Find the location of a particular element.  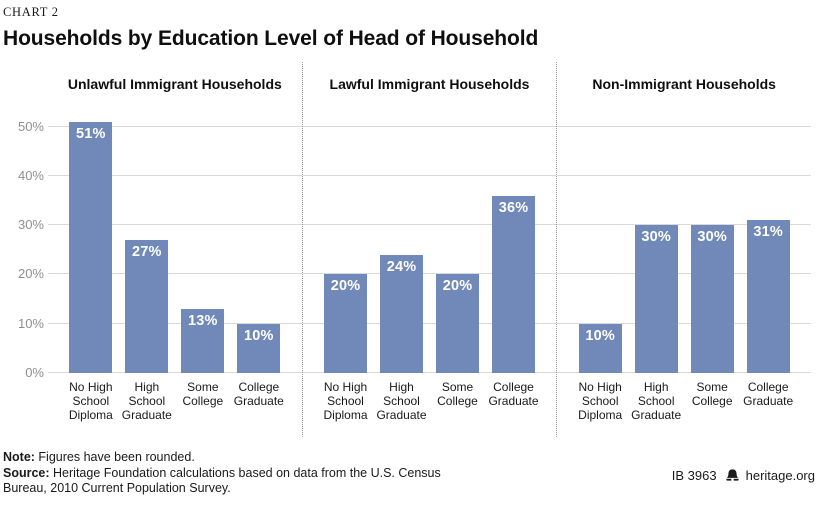

y-axis-tick: 10% is located at coordinates (30, 323).